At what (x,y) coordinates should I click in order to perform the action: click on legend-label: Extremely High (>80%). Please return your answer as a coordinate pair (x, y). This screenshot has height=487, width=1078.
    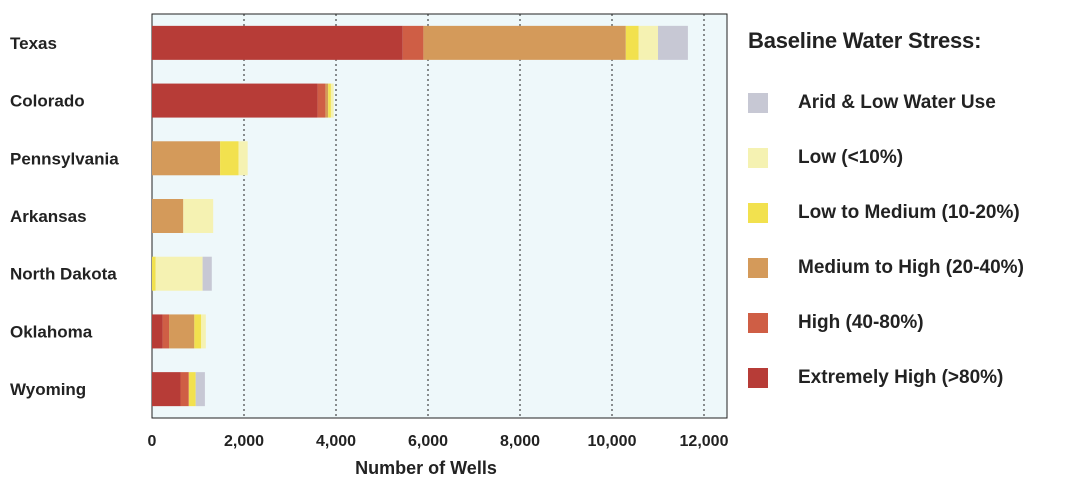
    Looking at the image, I should click on (901, 377).